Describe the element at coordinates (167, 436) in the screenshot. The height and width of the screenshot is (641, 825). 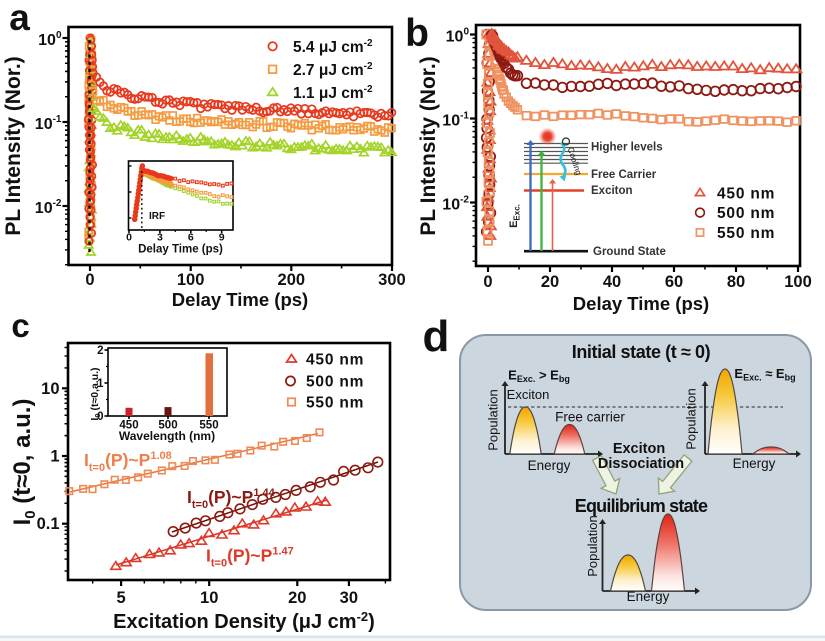
I see `svg-text: Wavelength (nm)` at that location.